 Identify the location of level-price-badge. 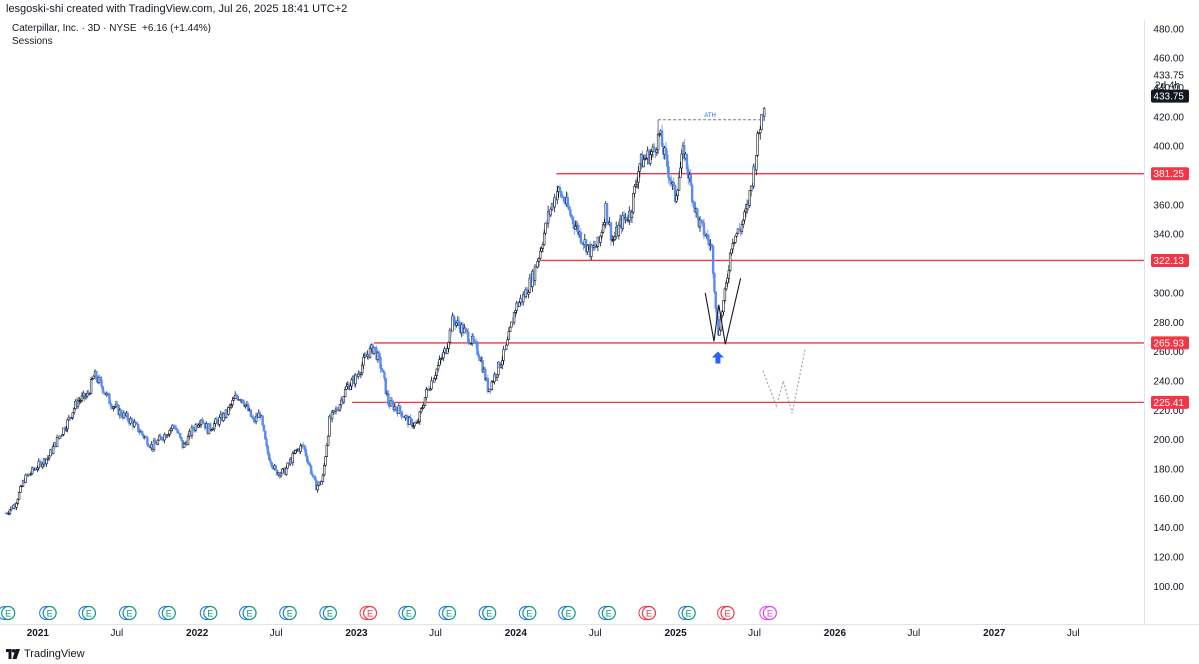
(1170, 174).